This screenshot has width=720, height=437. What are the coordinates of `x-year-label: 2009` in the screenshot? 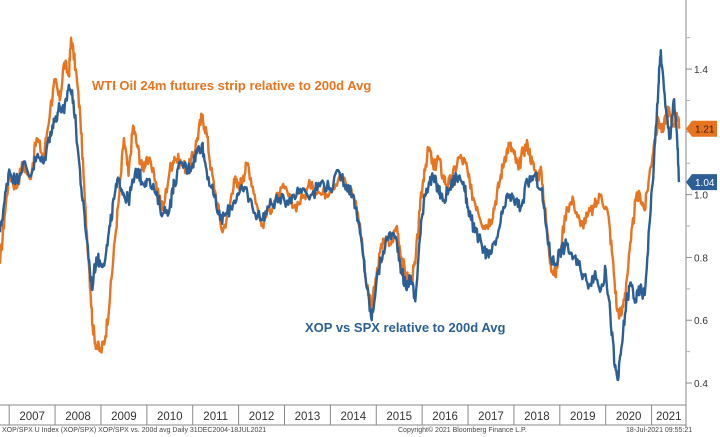 It's located at (124, 417).